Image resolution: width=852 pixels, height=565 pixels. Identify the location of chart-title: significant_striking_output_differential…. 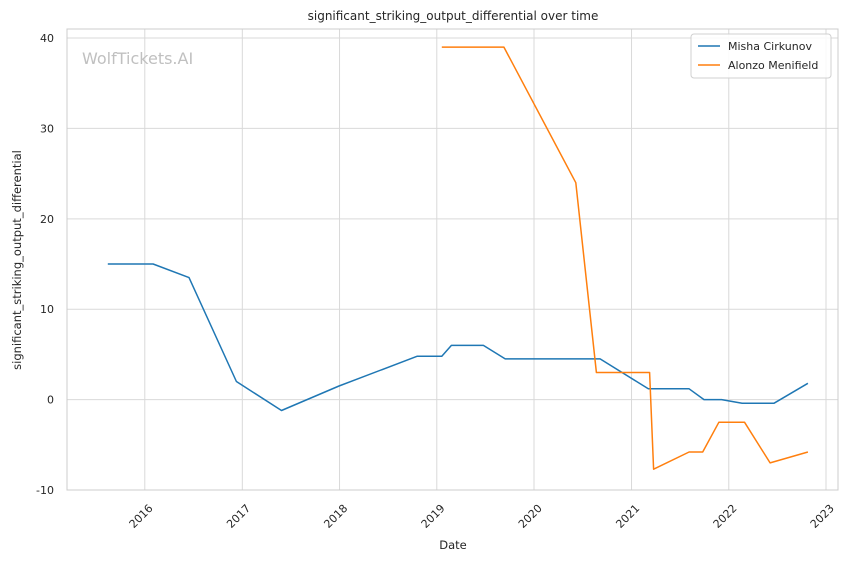
(453, 16).